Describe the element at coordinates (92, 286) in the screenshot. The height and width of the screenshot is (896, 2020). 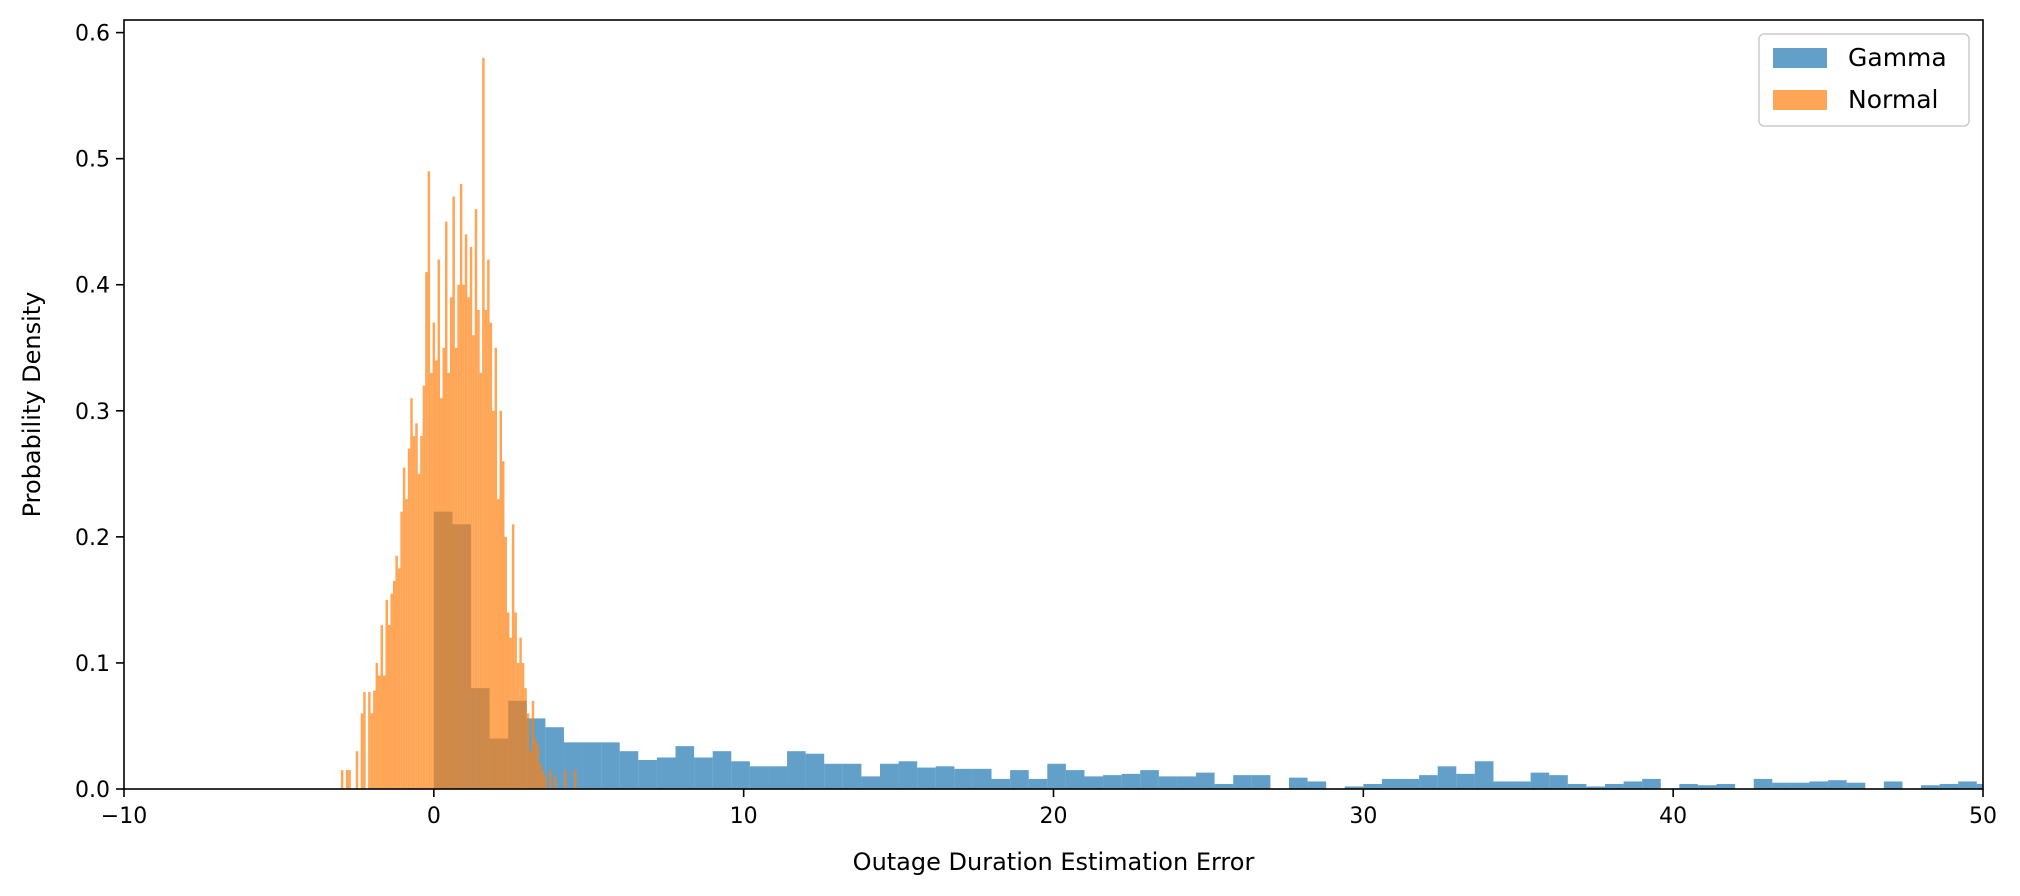
I see `y-tick-label: 0.4` at that location.